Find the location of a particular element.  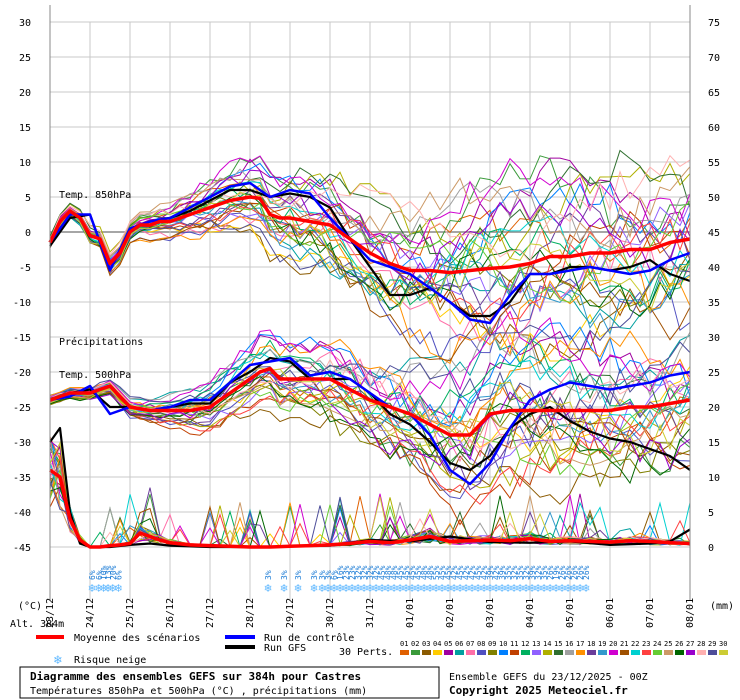

x-date-label: 28/12 is located at coordinates (250, 613).